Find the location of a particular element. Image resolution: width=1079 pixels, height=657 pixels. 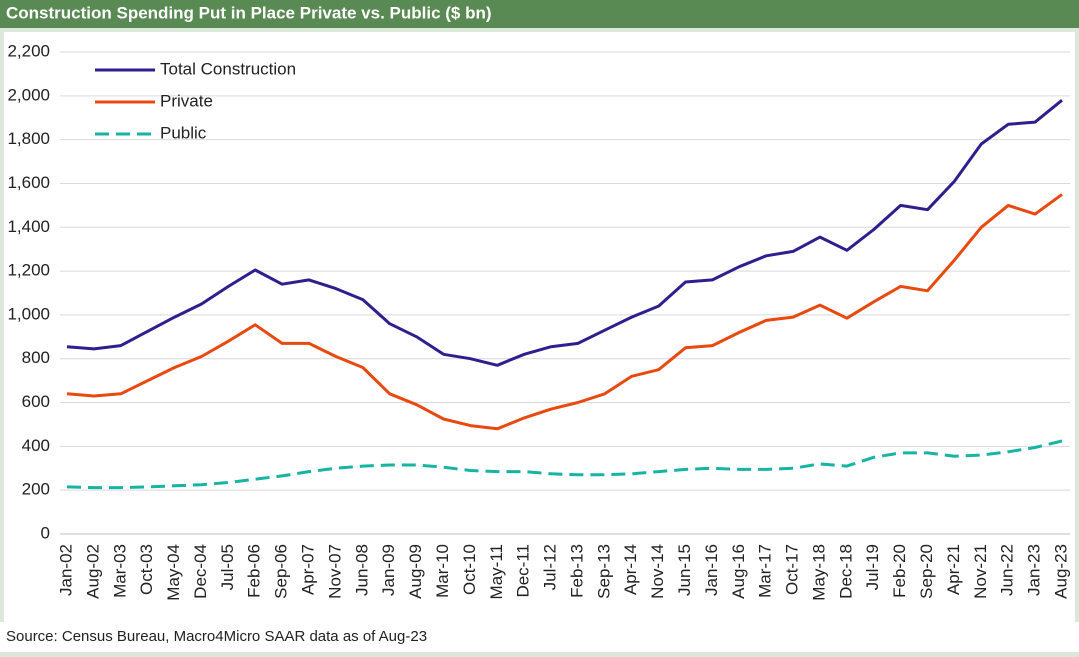

x-tick-label: Jan-16 is located at coordinates (711, 570).